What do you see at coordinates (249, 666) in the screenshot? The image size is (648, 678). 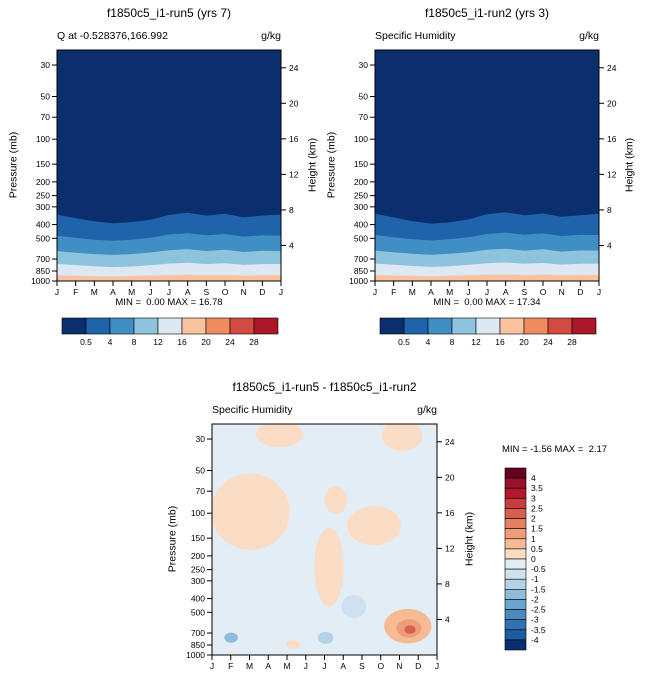 I see `month-tick-label: M` at bounding box center [249, 666].